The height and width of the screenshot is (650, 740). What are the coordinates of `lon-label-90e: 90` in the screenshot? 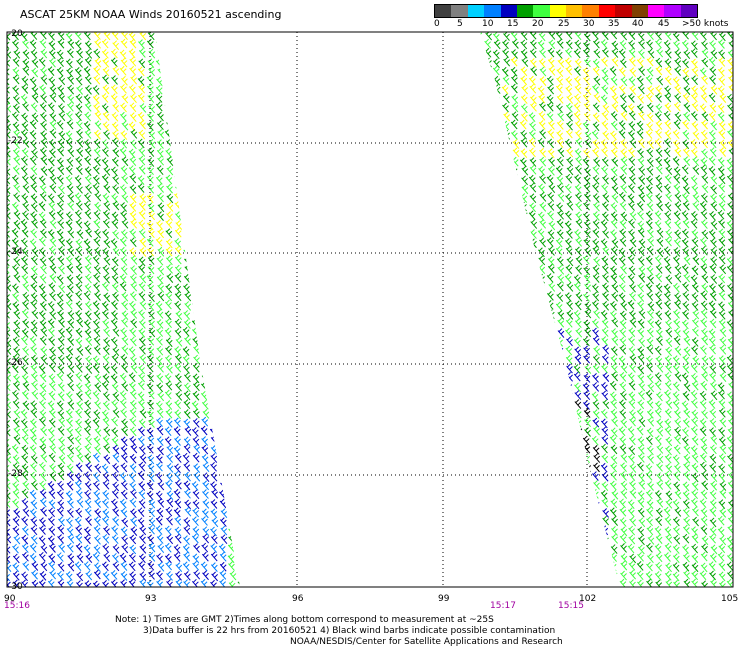 It's located at (10, 599).